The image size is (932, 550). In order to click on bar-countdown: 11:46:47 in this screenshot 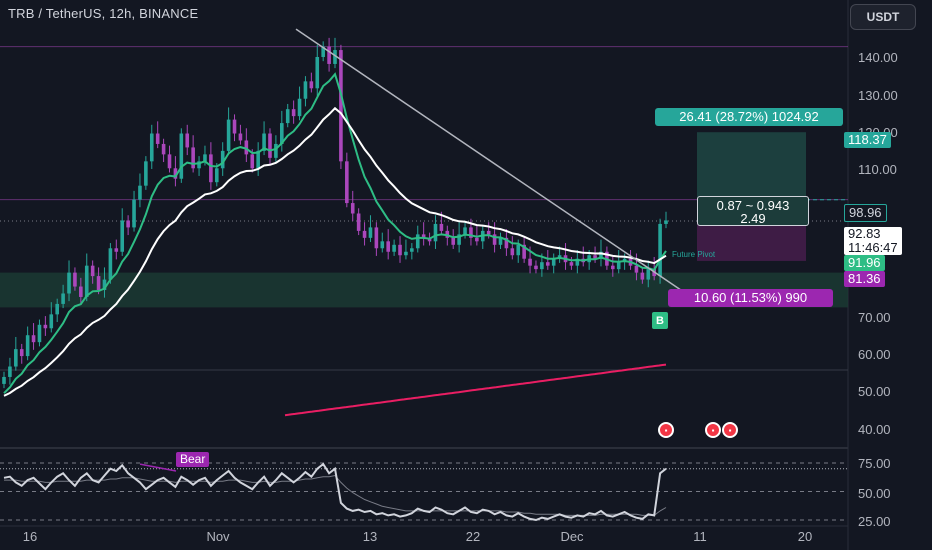, I will do `click(873, 247)`.